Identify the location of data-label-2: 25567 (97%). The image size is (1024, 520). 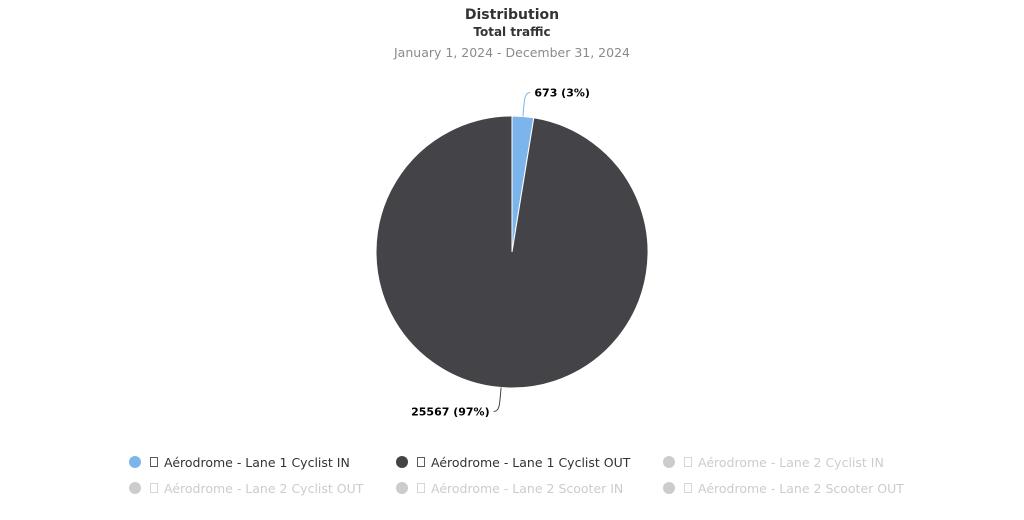
(450, 412).